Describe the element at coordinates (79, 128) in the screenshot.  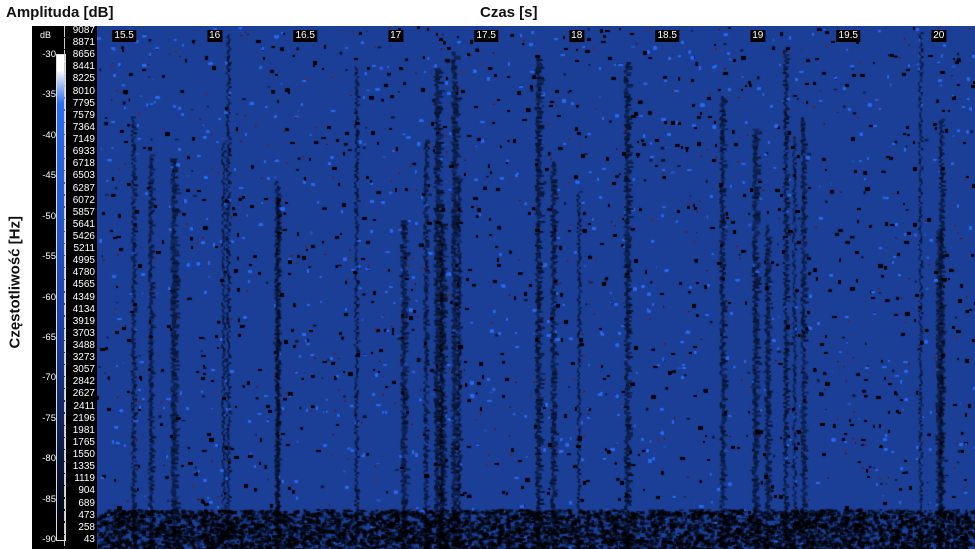
I see `frequency-tick-label: 7364` at that location.